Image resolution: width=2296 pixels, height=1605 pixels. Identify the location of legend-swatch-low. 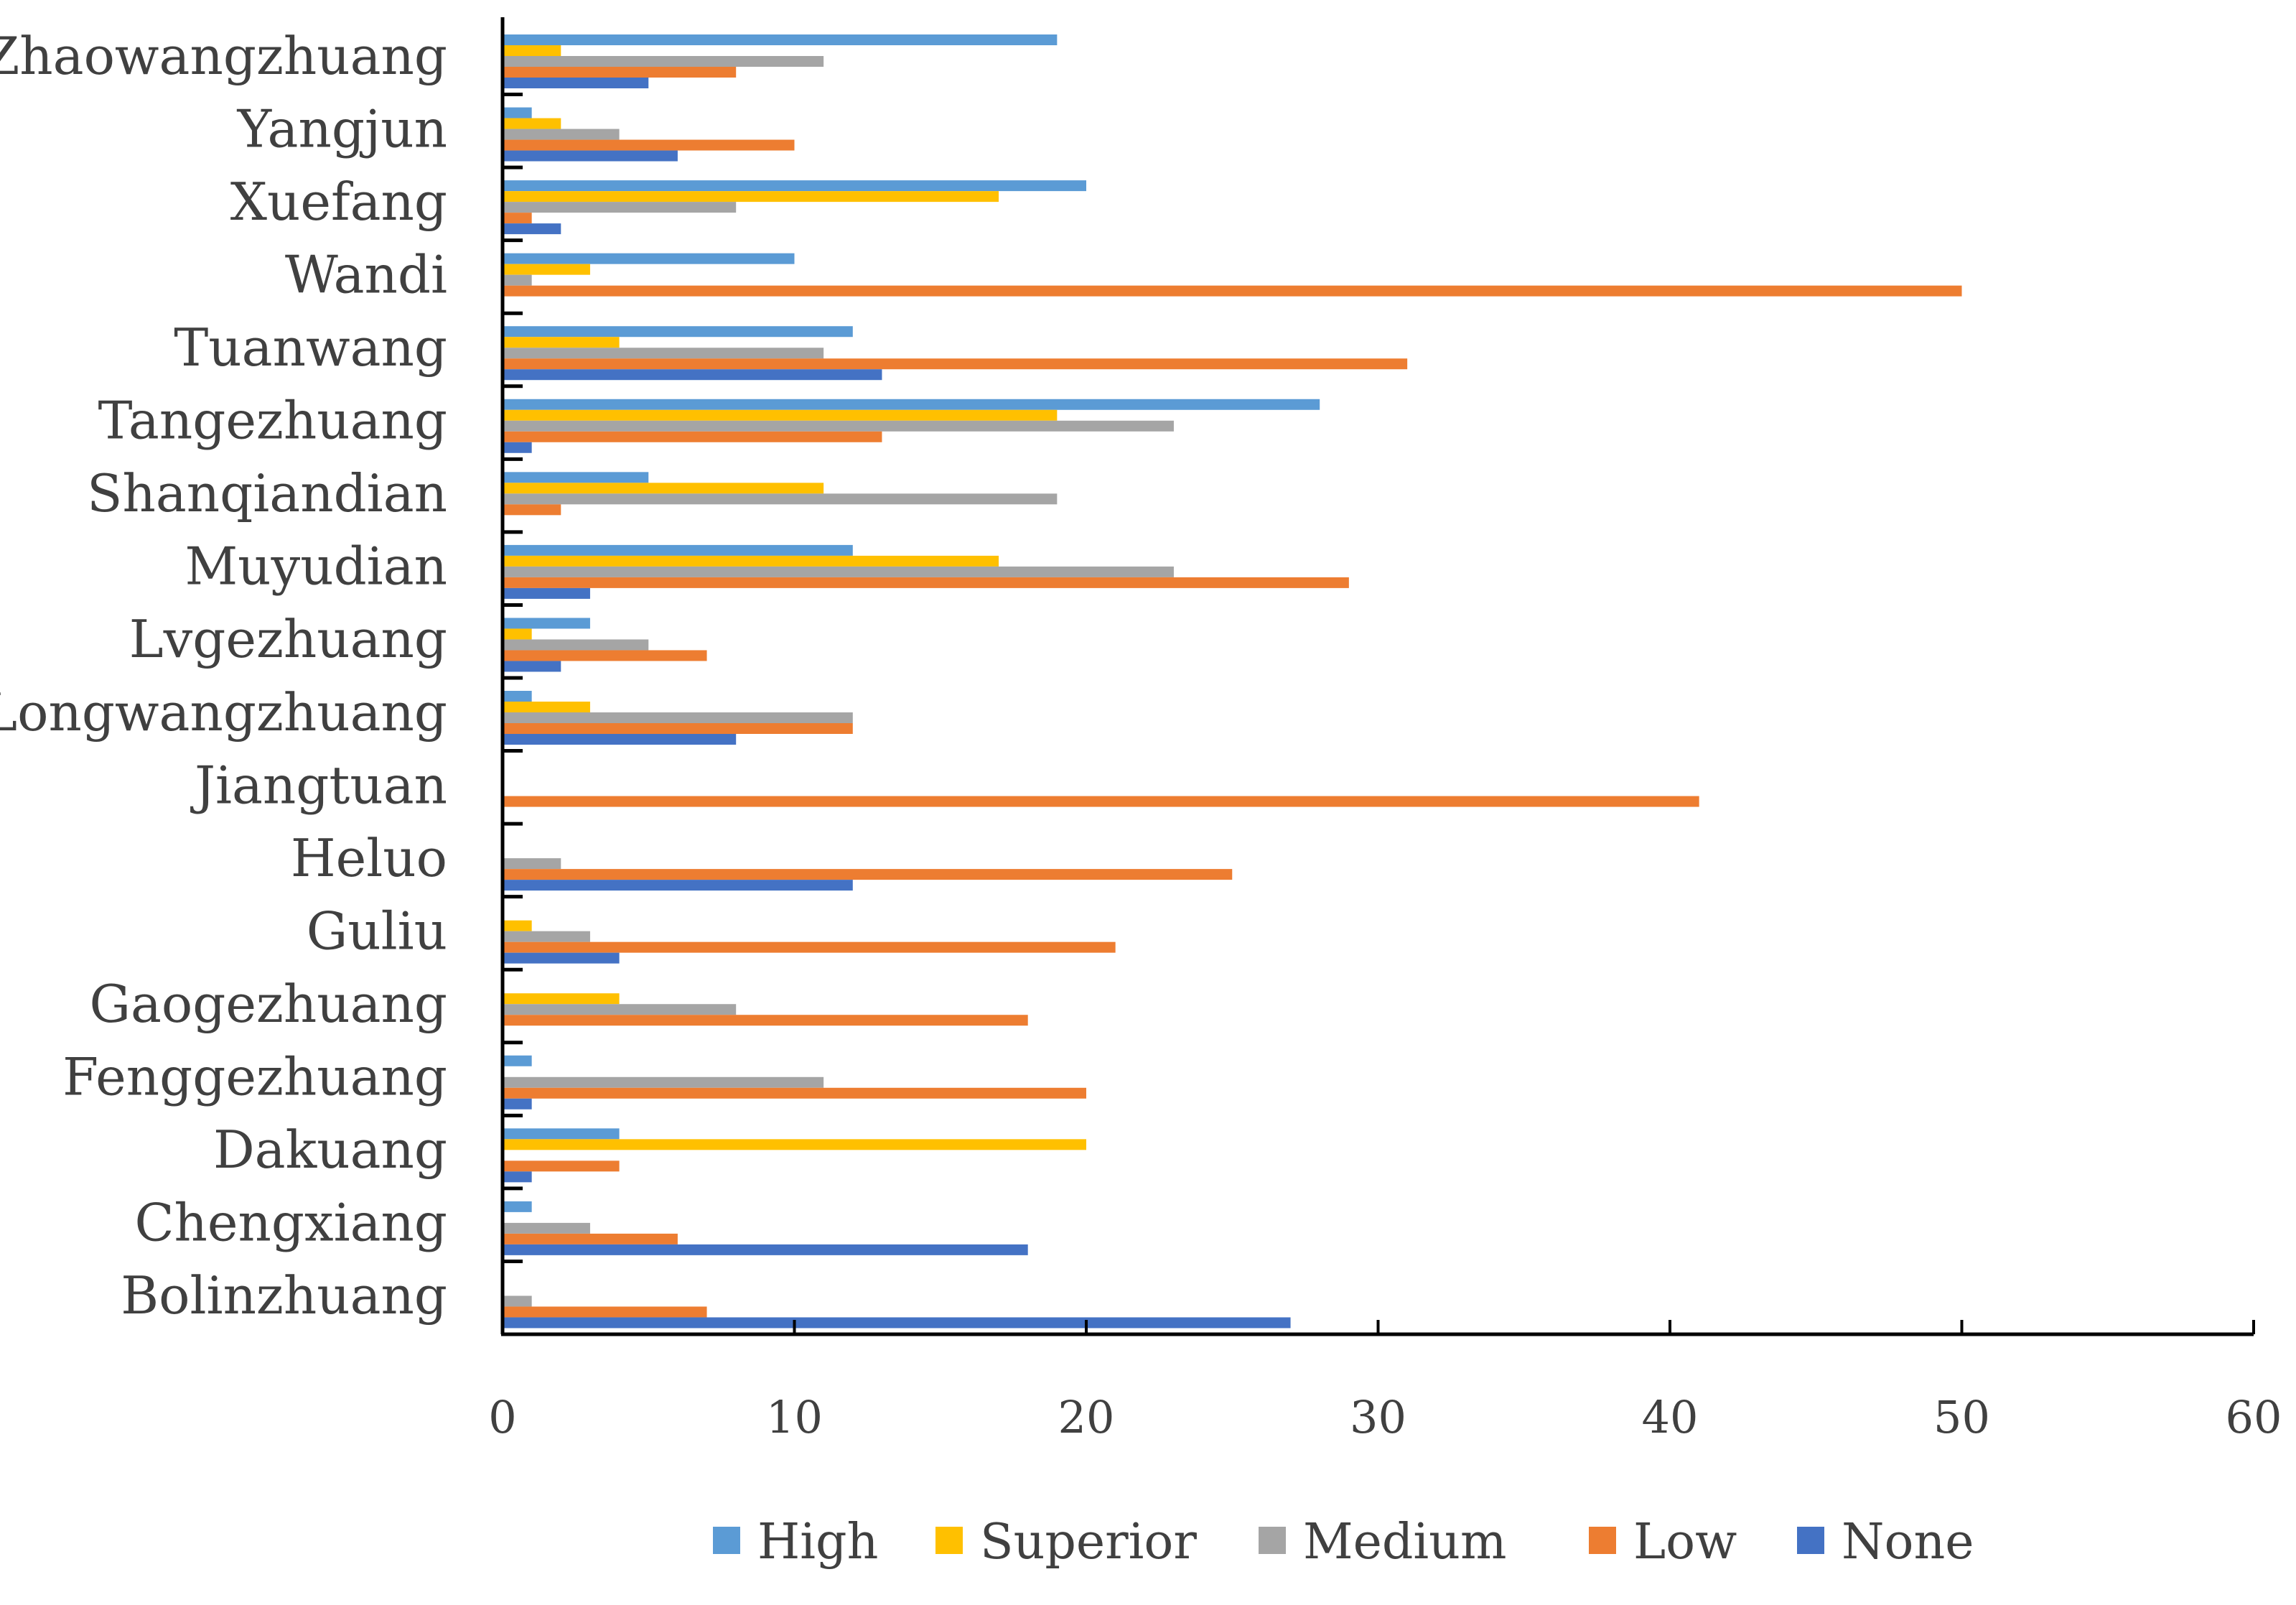
(1602, 1540).